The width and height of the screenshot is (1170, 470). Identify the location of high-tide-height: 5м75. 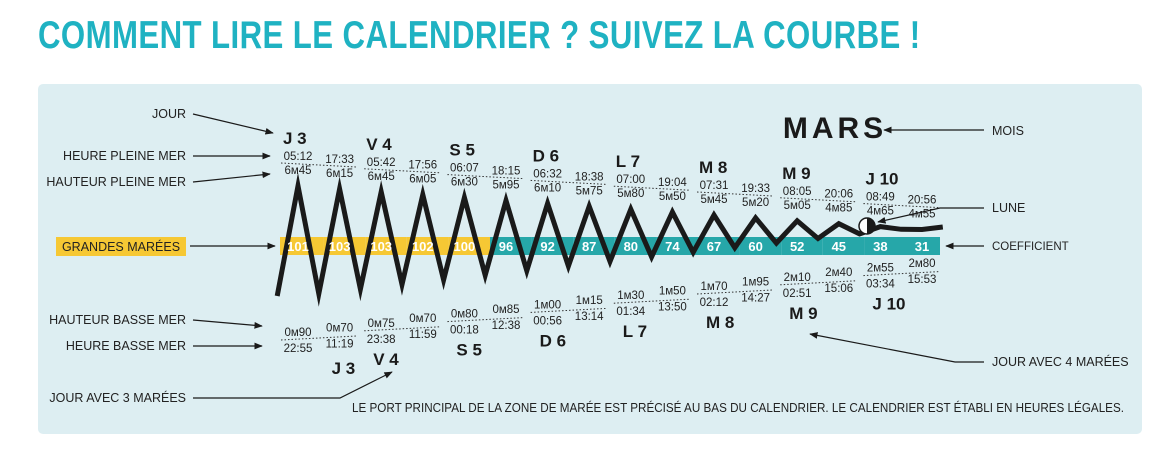
(589, 191).